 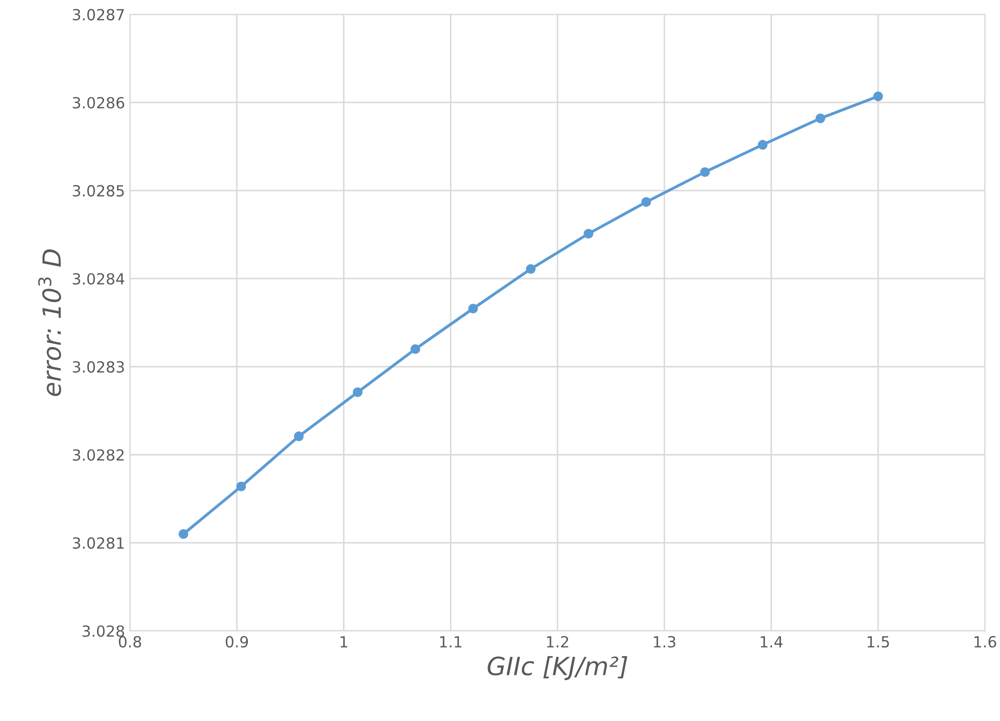 What do you see at coordinates (344, 642) in the screenshot?
I see `x-tick-label: 1` at bounding box center [344, 642].